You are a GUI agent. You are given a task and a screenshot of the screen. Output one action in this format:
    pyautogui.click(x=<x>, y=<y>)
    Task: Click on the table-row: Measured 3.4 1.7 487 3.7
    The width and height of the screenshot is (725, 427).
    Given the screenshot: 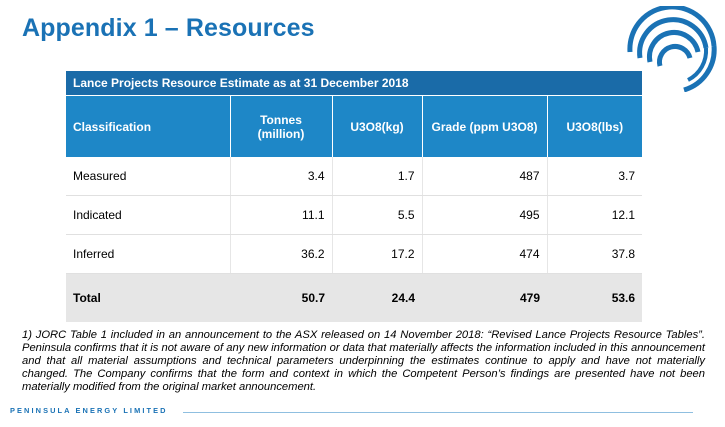 What is the action you would take?
    pyautogui.click(x=354, y=176)
    